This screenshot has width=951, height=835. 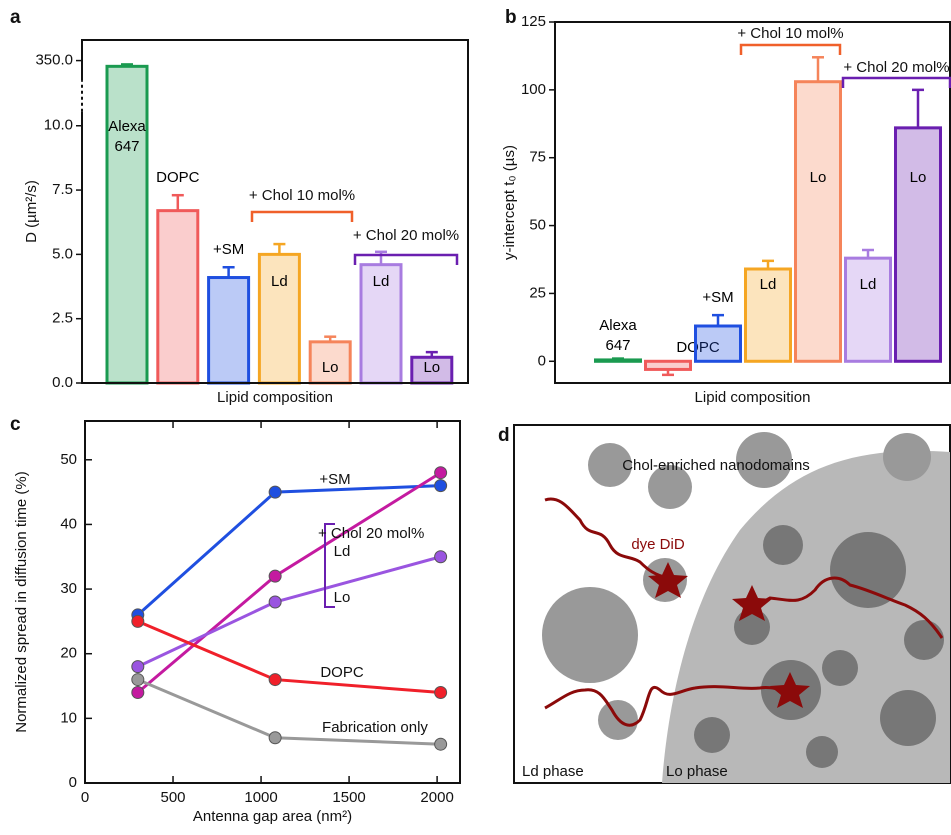 What do you see at coordinates (729, 635) in the screenshot?
I see `dye-stars` at bounding box center [729, 635].